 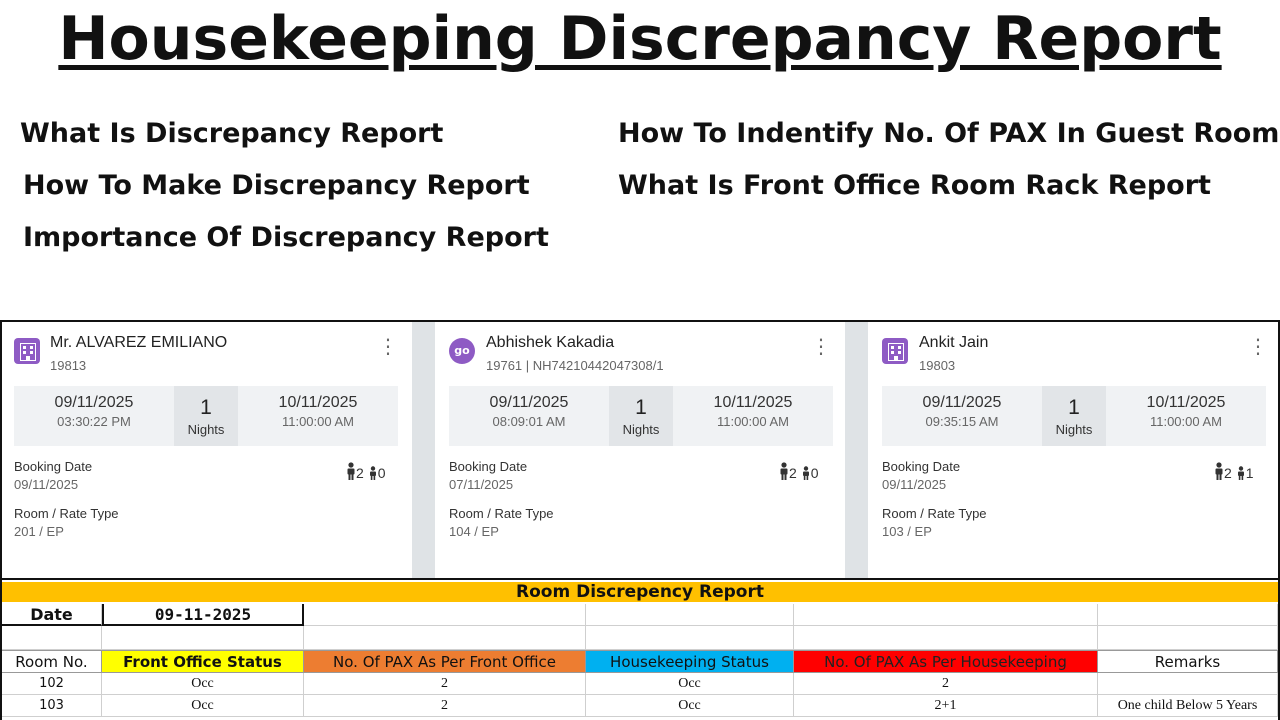 I want to click on reservation-id: 19813, so click(x=68, y=365).